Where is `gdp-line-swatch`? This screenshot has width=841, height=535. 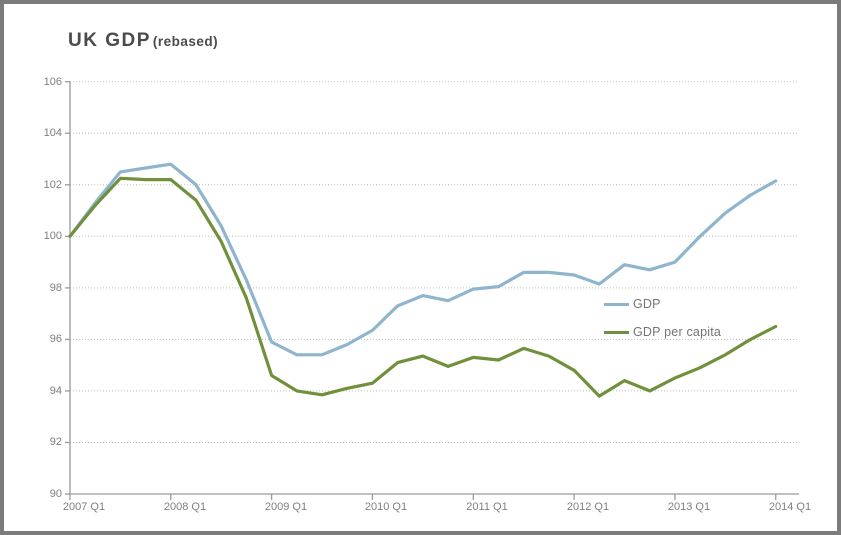
gdp-line-swatch is located at coordinates (616, 304).